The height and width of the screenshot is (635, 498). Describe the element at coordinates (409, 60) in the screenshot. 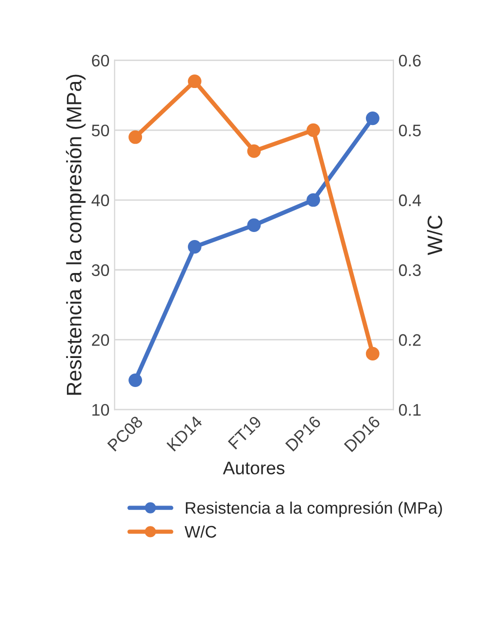

I see `y2-tick-label: 0.6` at that location.